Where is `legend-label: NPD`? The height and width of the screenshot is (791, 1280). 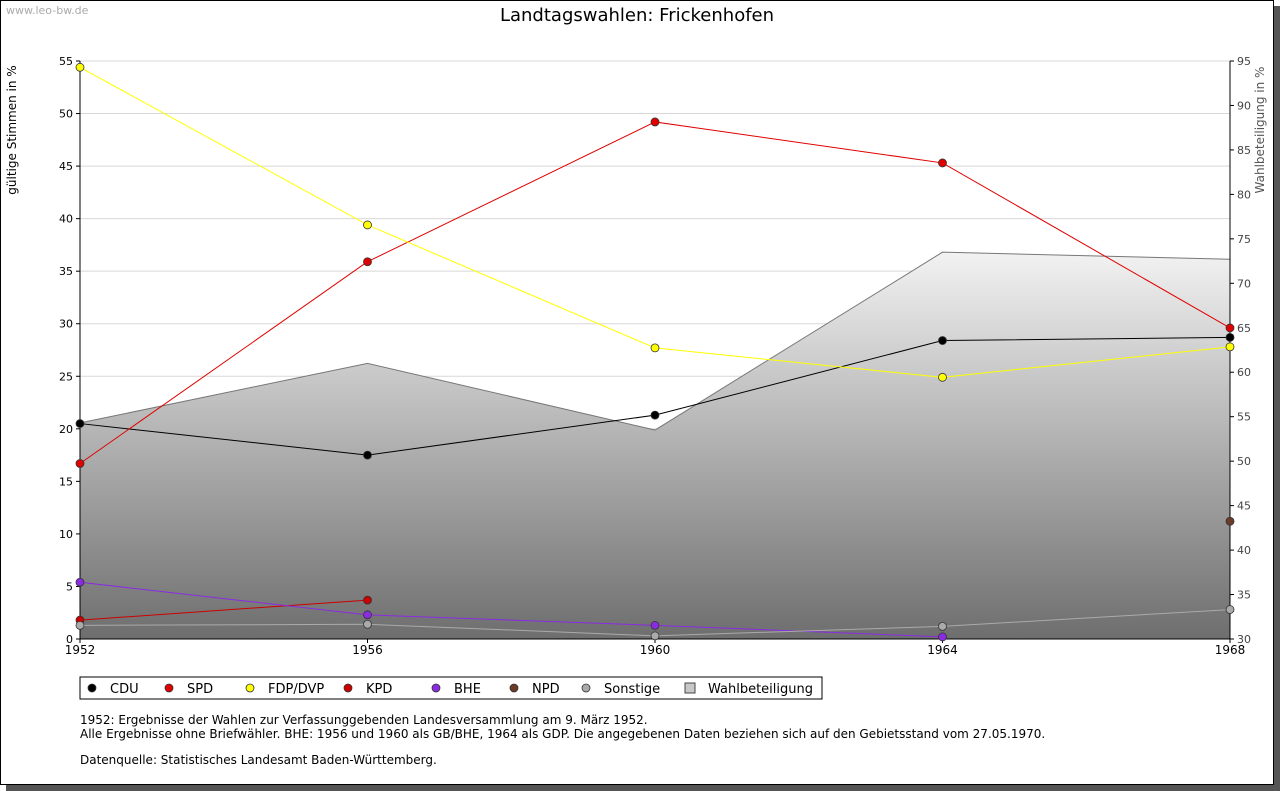 legend-label: NPD is located at coordinates (546, 689).